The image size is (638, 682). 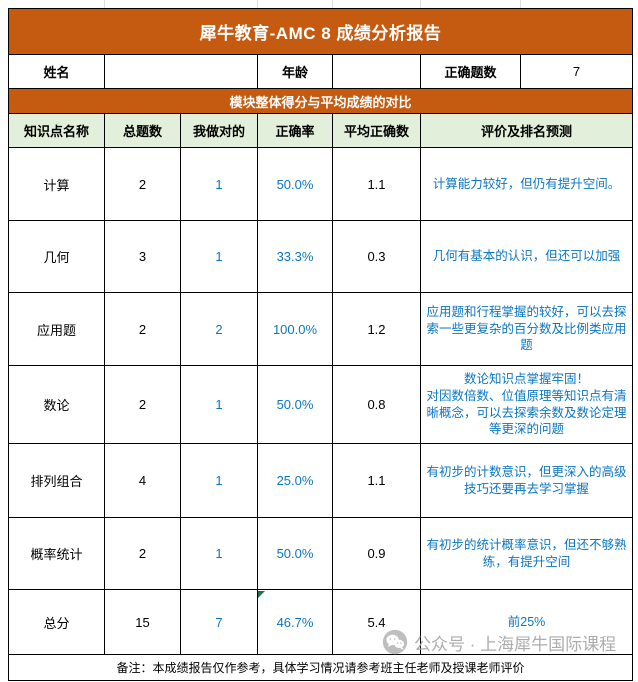 I want to click on footnote-text: 备注：本成绩报告仅作参考，具体学习情况请参考班主任老师及授课老师评价, so click(x=320, y=667).